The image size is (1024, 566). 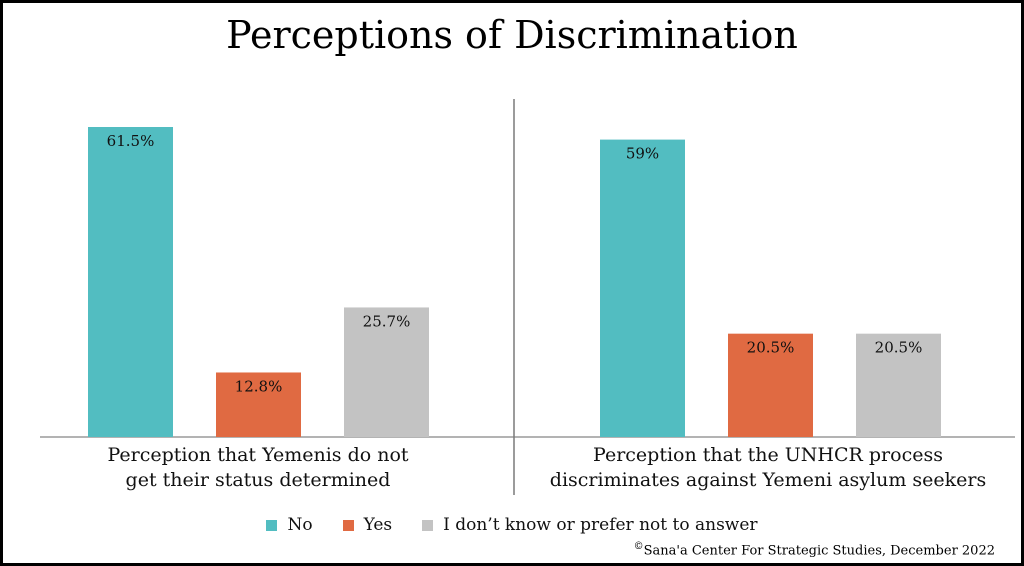 I want to click on legend-label-dont-know: I don’t know or prefer not to answer, so click(x=600, y=525).